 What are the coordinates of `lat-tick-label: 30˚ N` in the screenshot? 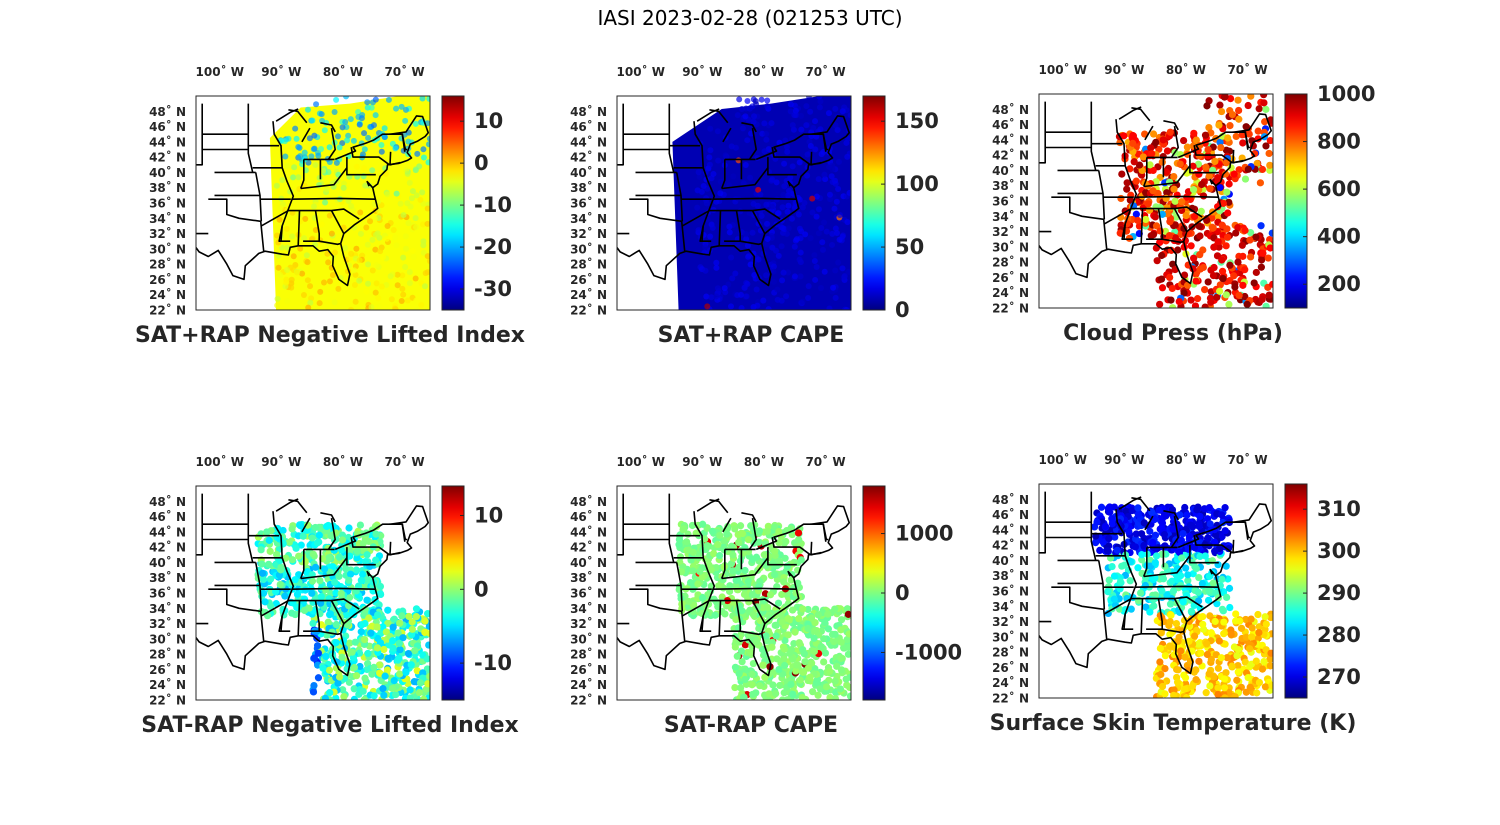 It's located at (167, 248).